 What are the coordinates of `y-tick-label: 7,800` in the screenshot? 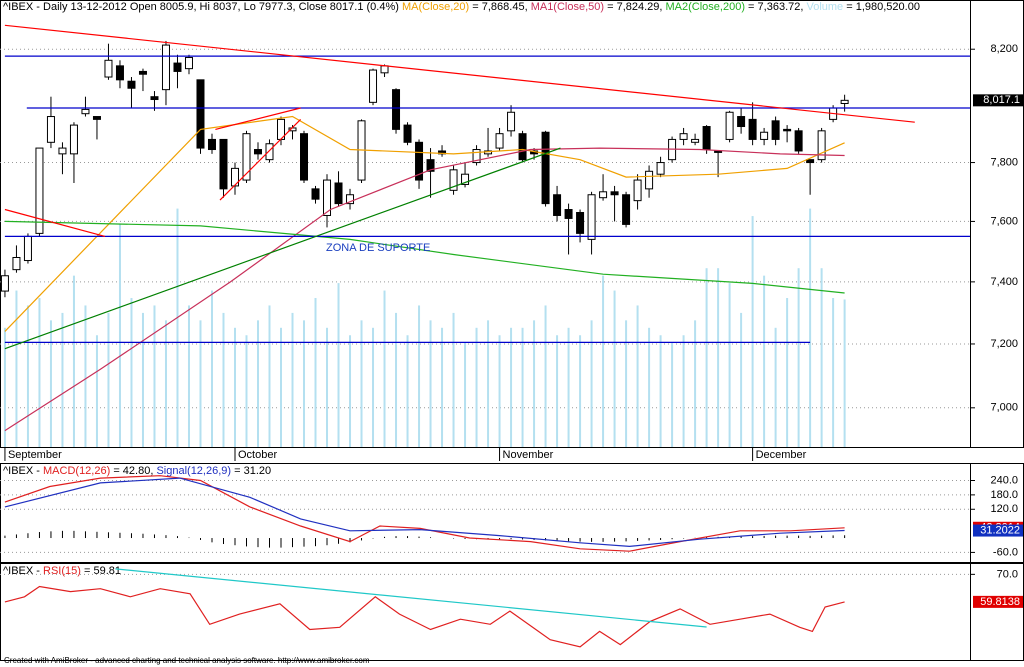 It's located at (1004, 162).